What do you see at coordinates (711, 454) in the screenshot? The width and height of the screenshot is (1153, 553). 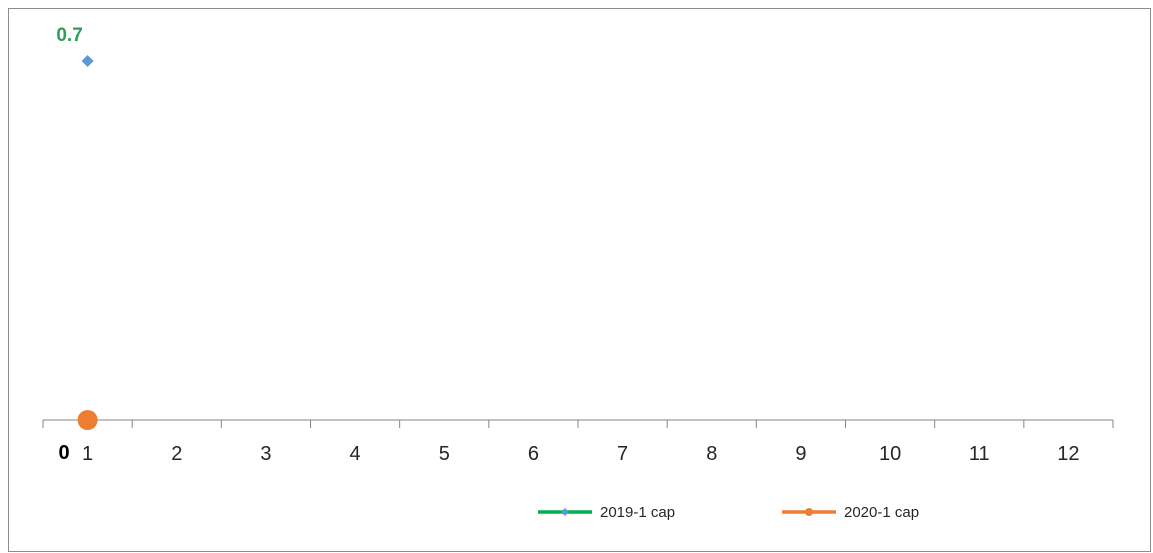 I see `x-tick-label: 8` at bounding box center [711, 454].